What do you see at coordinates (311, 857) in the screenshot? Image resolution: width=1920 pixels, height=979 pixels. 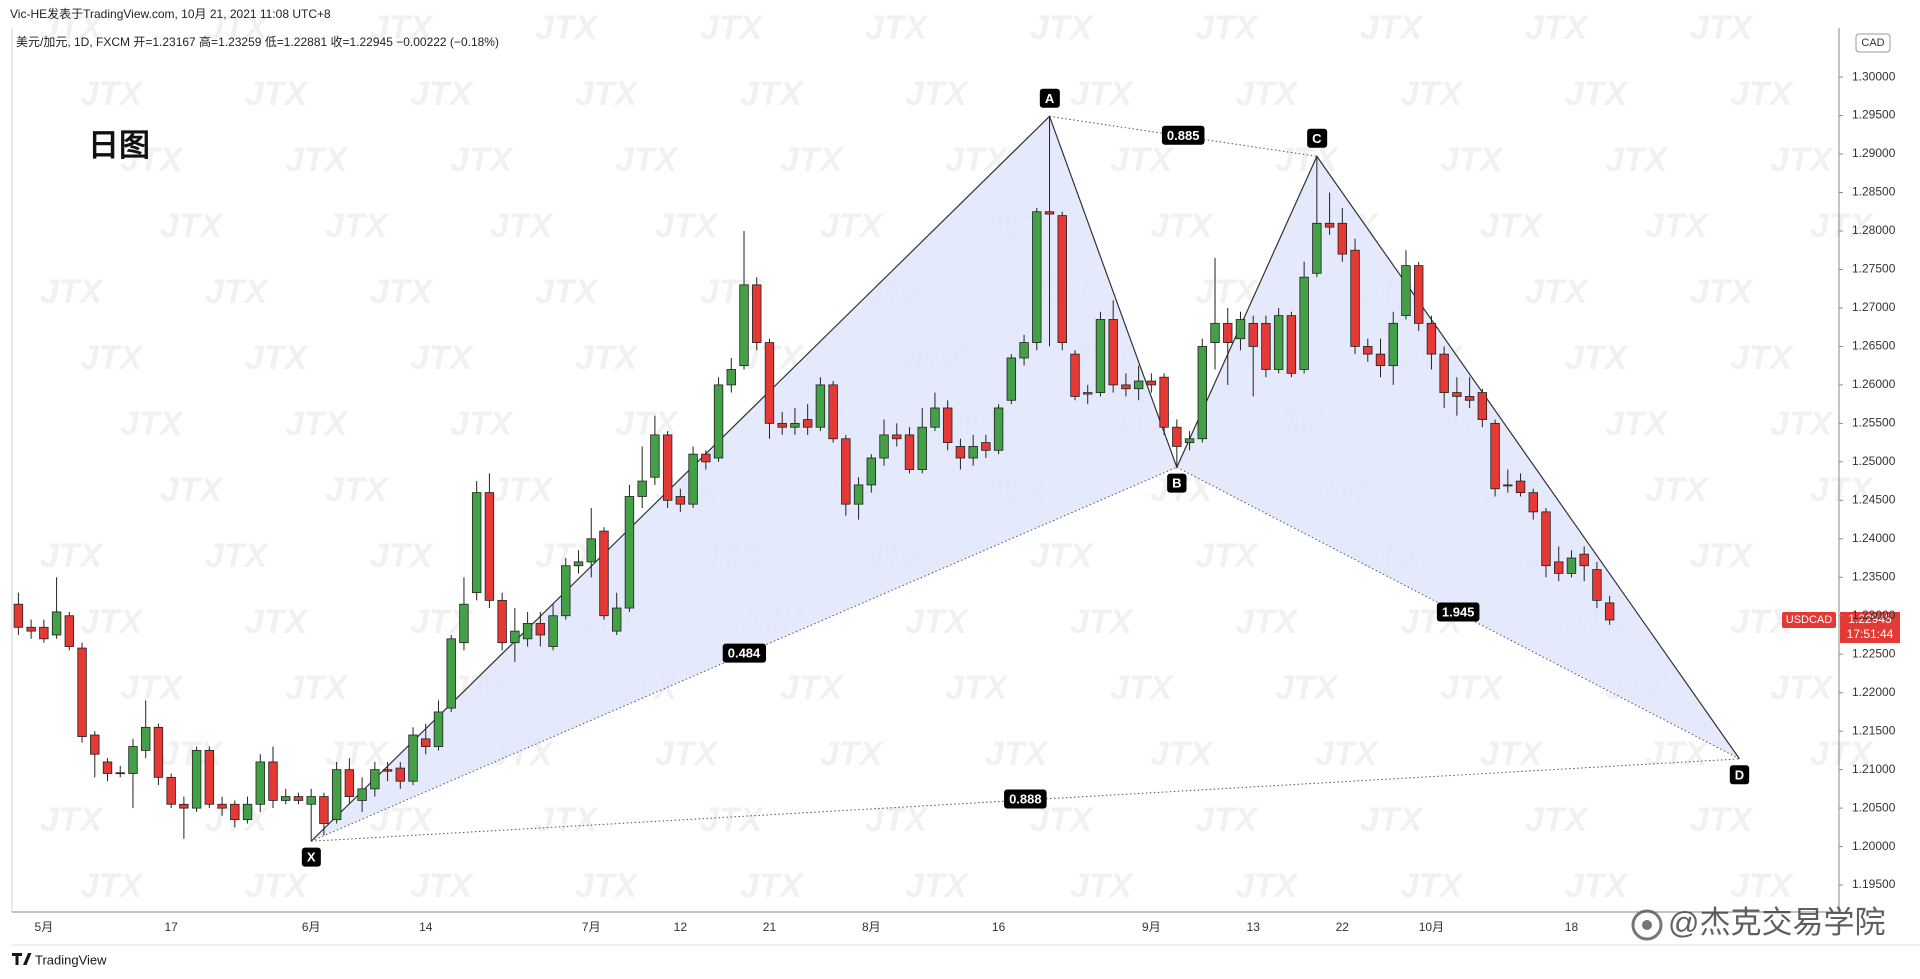 I see `pattern-point-label: X` at bounding box center [311, 857].